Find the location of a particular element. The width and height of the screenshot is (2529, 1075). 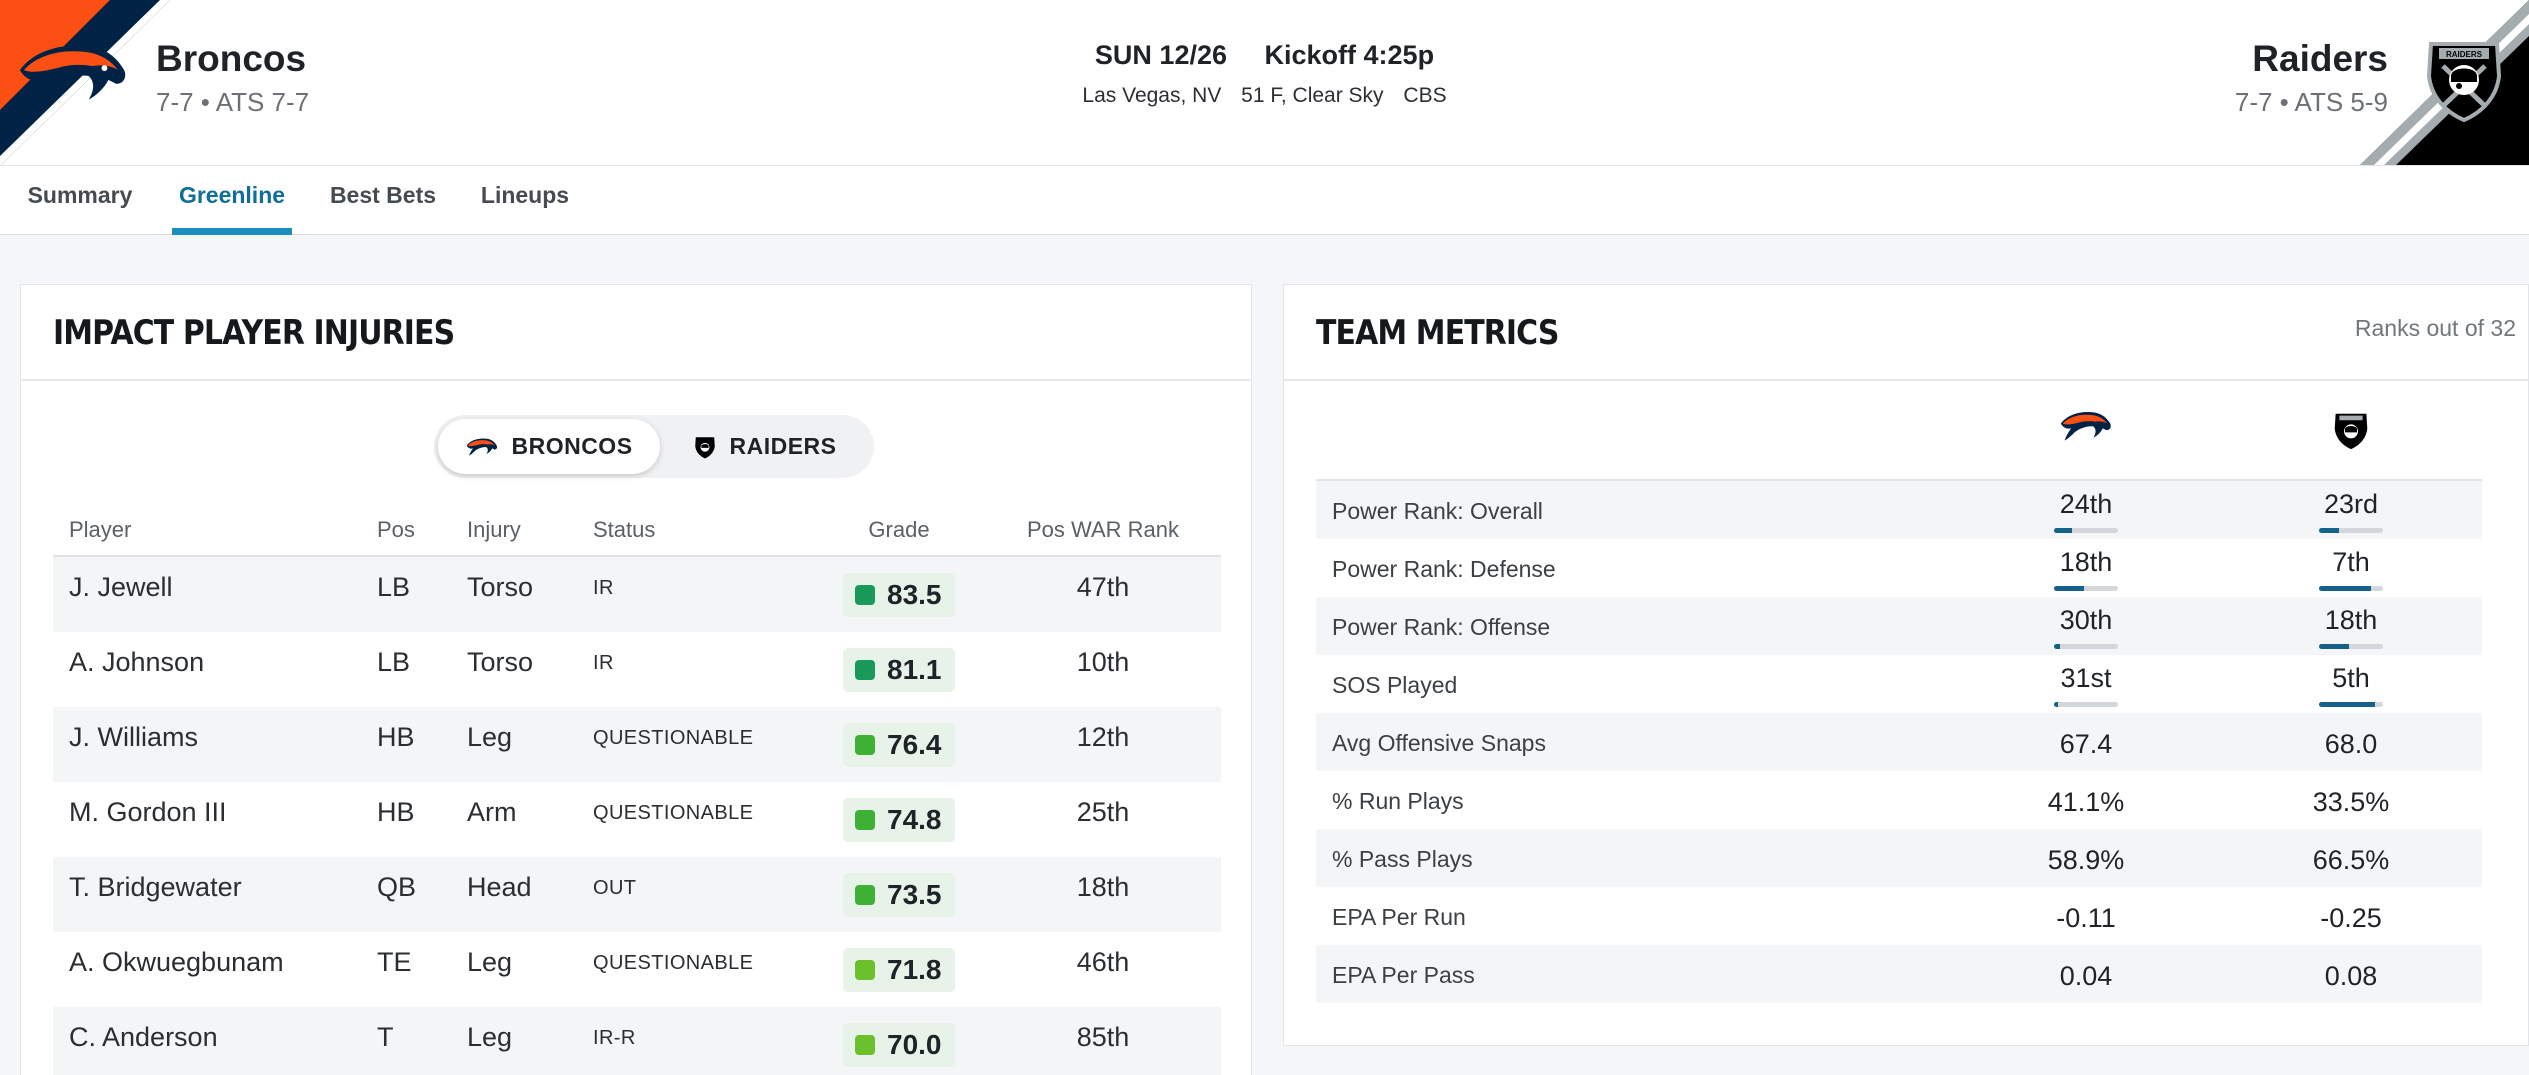

home-team-name: Broncos is located at coordinates (231, 58).